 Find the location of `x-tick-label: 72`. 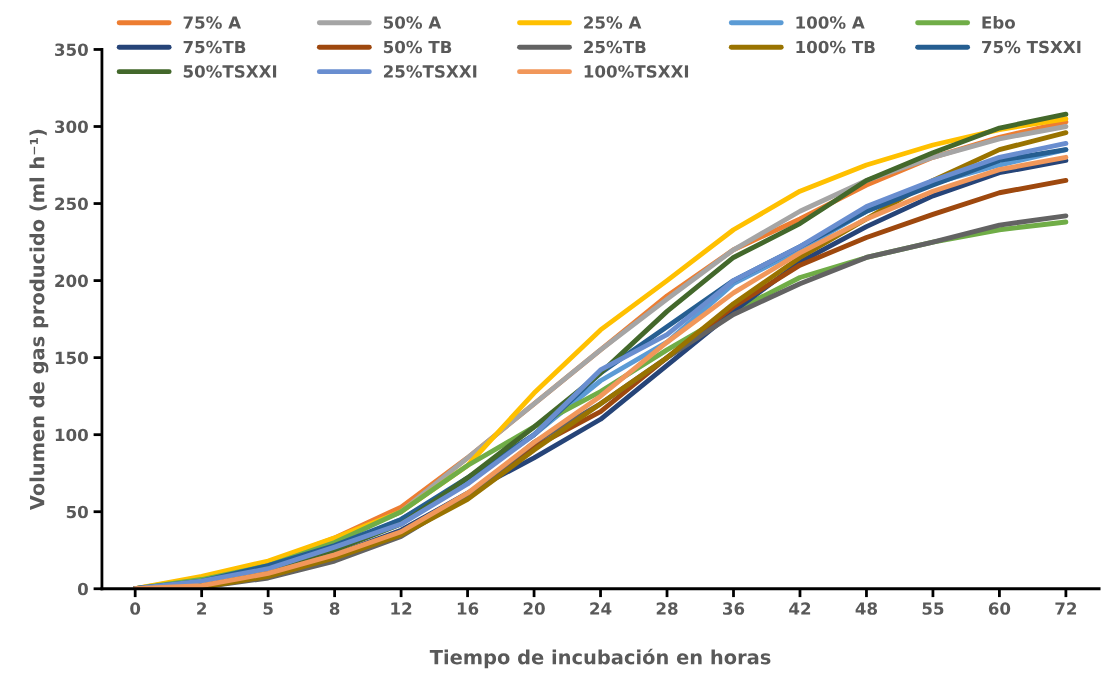

x-tick-label: 72 is located at coordinates (1066, 608).